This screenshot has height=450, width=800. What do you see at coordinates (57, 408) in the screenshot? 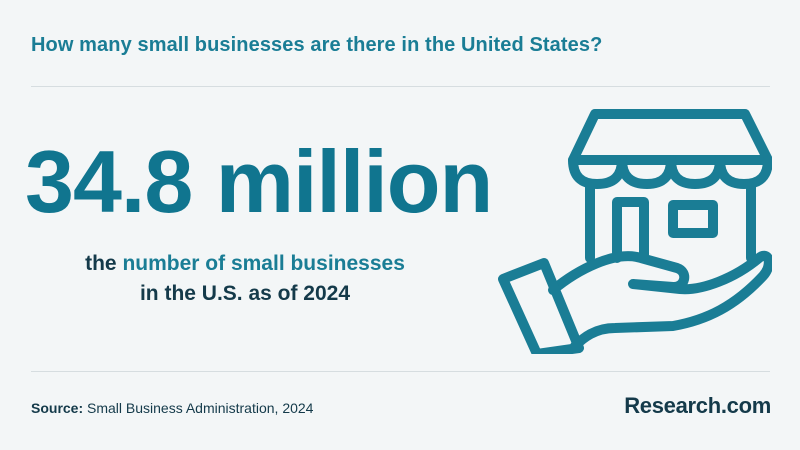
I see `source-label: Source:` at bounding box center [57, 408].